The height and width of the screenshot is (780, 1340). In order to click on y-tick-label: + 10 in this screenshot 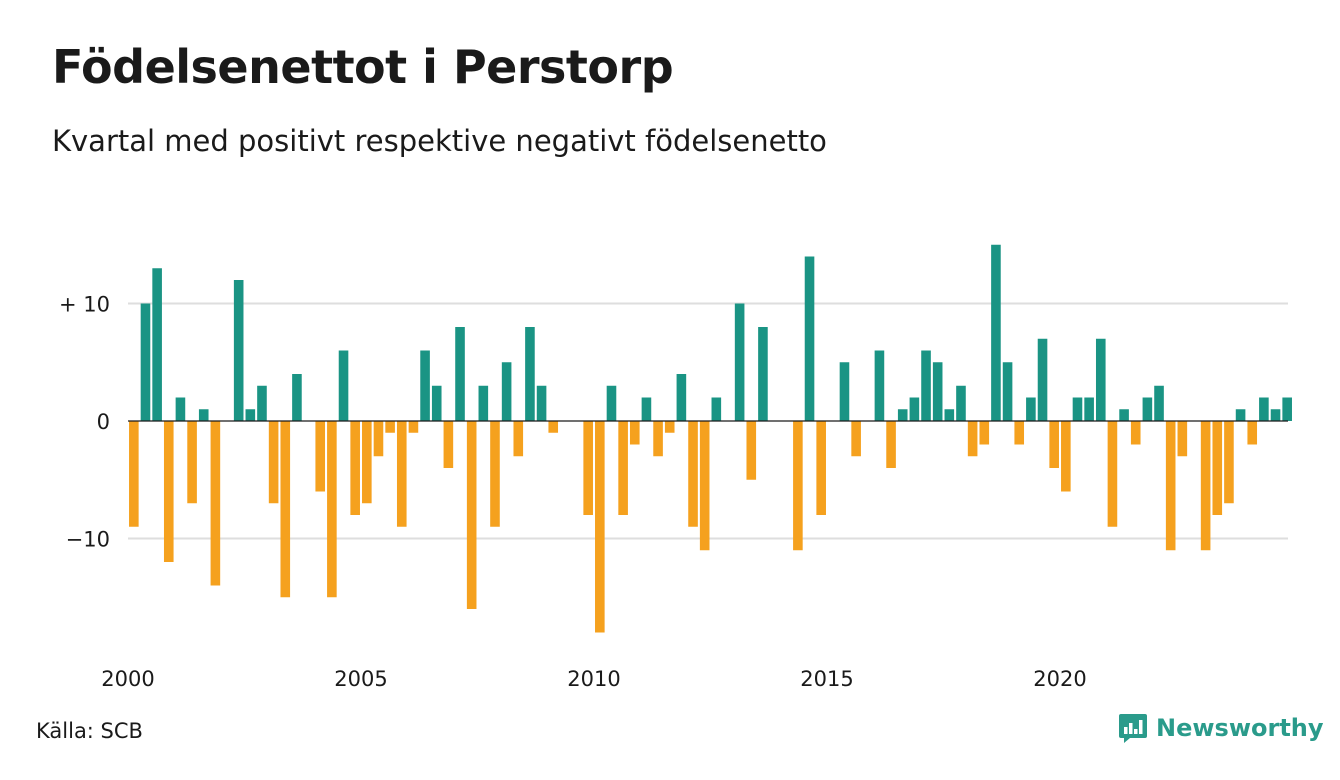, I will do `click(84, 305)`.